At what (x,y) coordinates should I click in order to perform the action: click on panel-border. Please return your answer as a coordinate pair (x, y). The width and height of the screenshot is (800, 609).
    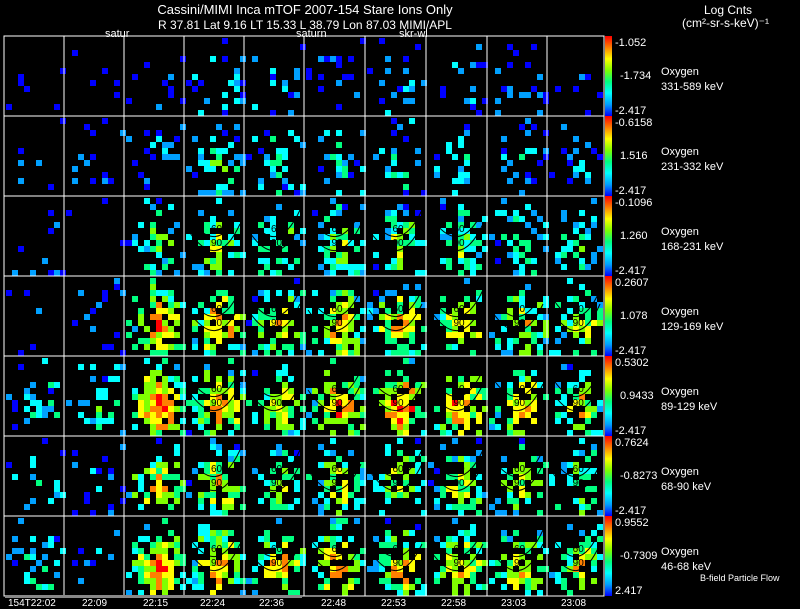
    Looking at the image, I should click on (274, 156).